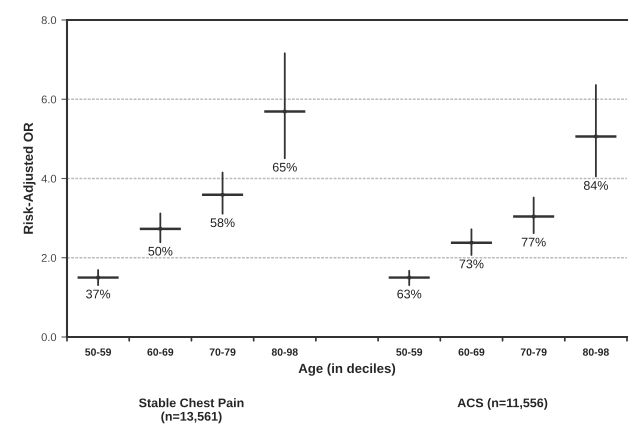 This screenshot has width=633, height=431. What do you see at coordinates (409, 294) in the screenshot?
I see `annotation: 63%` at bounding box center [409, 294].